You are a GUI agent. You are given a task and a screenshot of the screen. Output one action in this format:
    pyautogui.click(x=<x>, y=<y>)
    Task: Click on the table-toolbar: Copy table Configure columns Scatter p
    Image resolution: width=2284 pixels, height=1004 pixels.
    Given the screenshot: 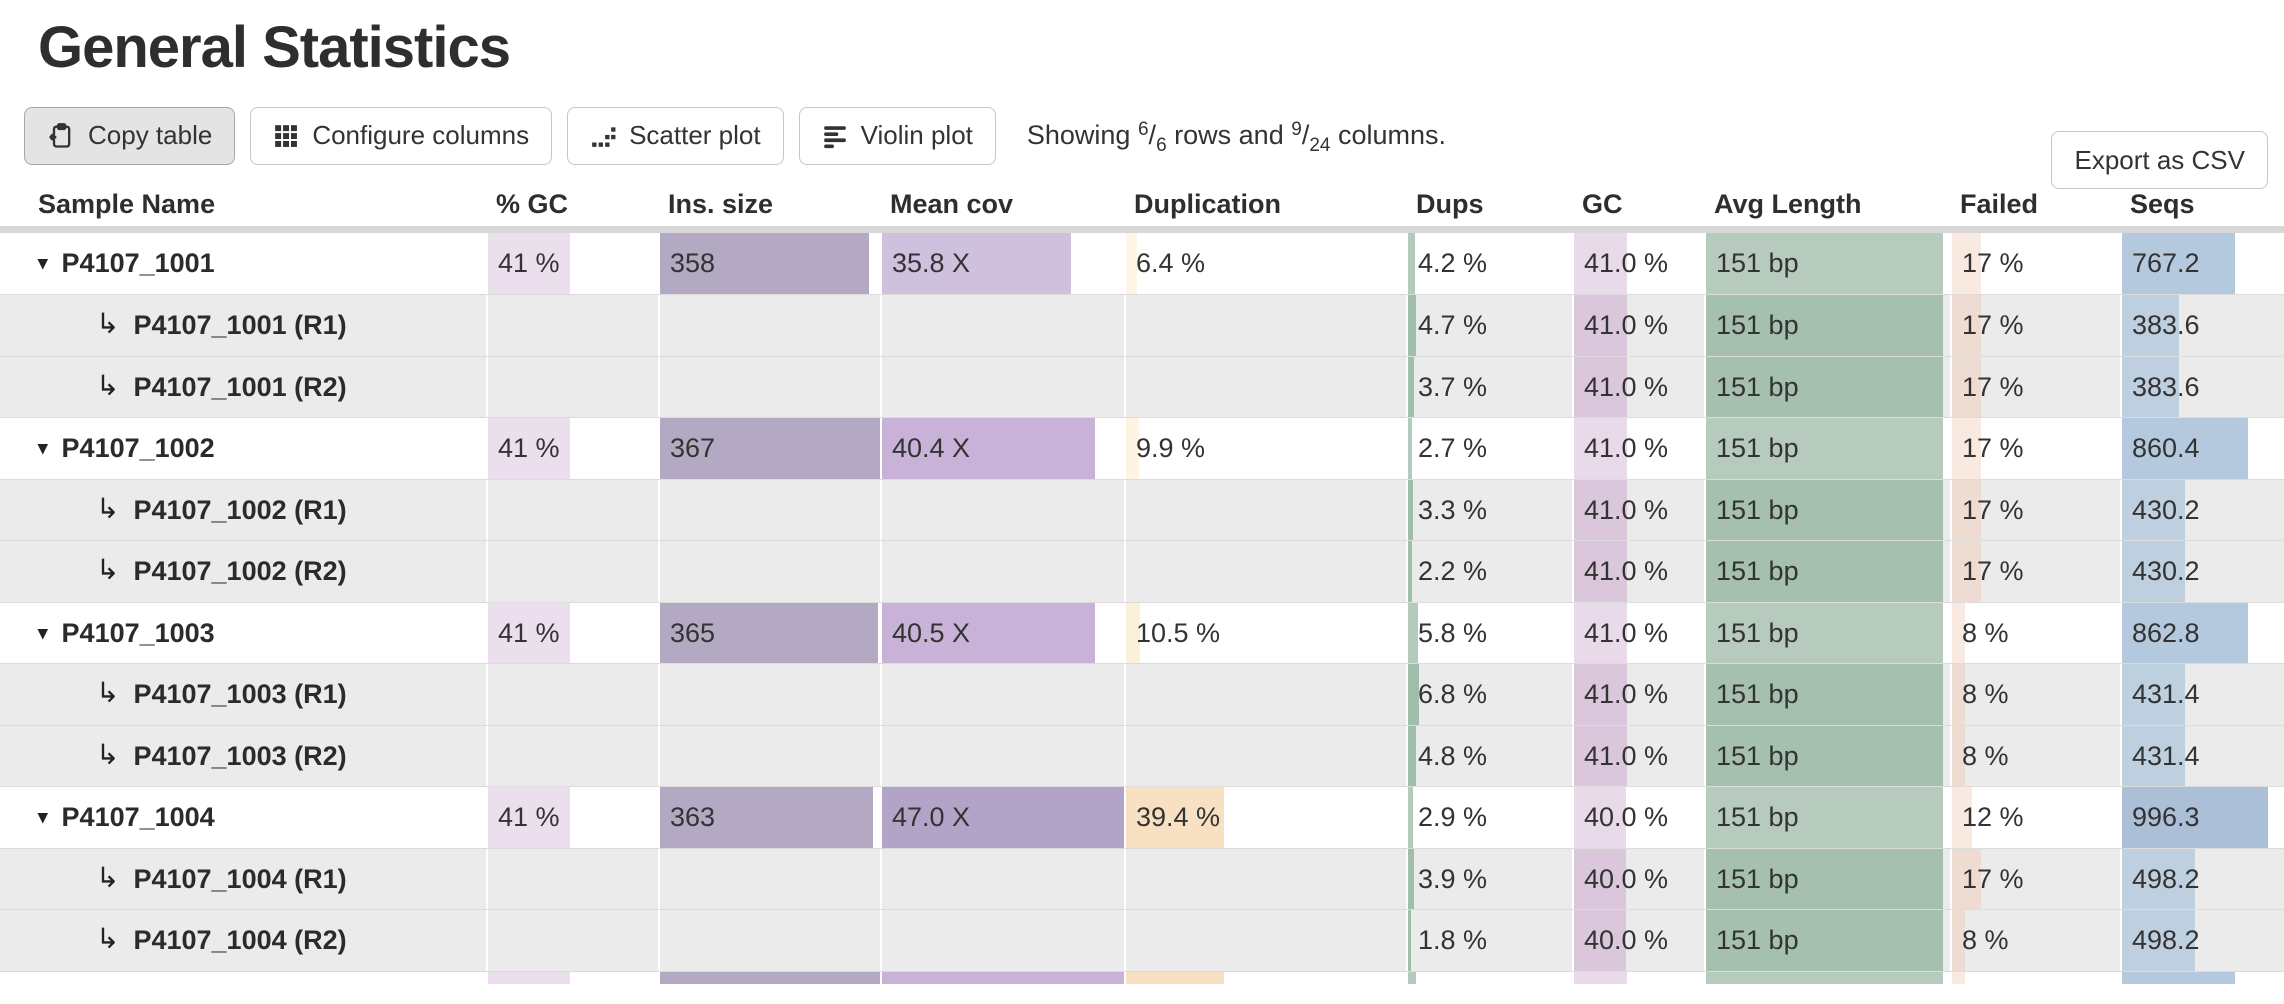 What is the action you would take?
    pyautogui.click(x=1154, y=136)
    